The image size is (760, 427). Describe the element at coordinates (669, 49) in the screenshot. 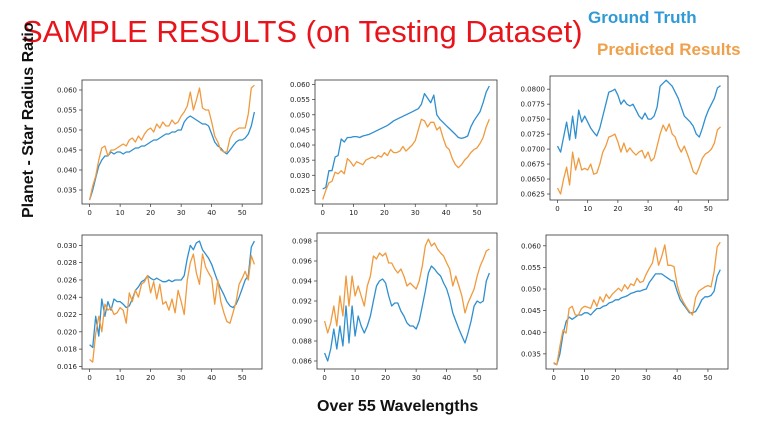

I see `legend-predicted-results: Predicted Results` at that location.